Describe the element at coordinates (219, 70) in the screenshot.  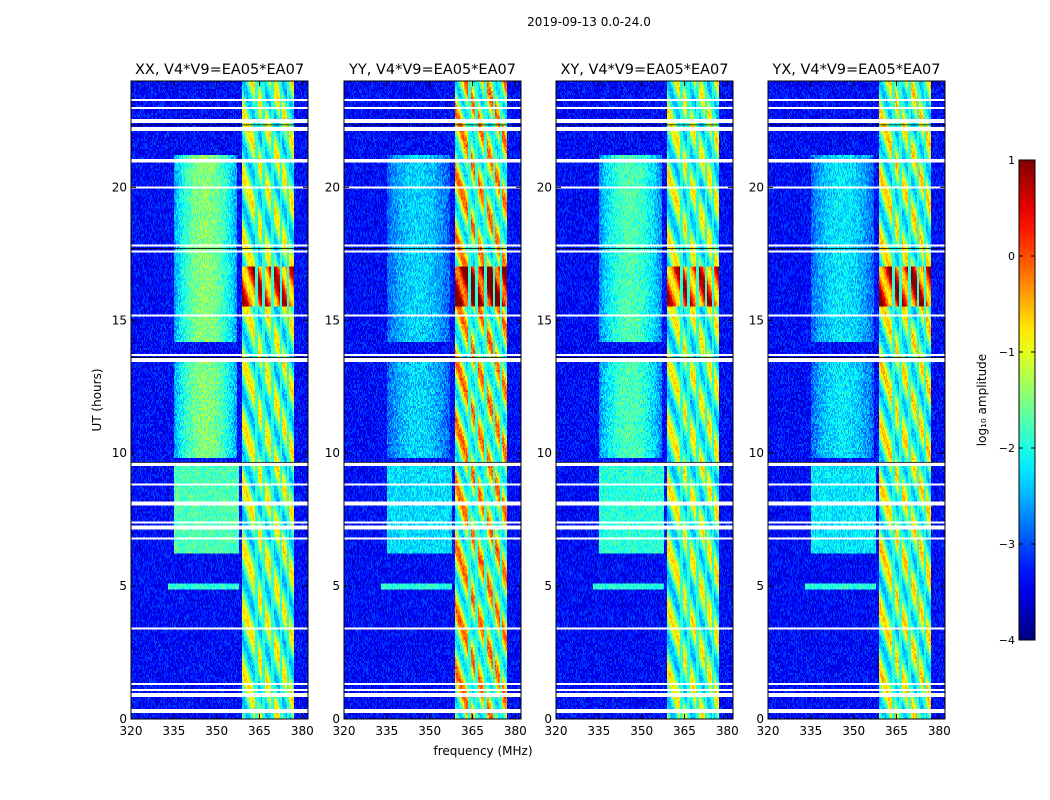
I see `panel-title: XX, V4*V9=EA05*EA07` at that location.